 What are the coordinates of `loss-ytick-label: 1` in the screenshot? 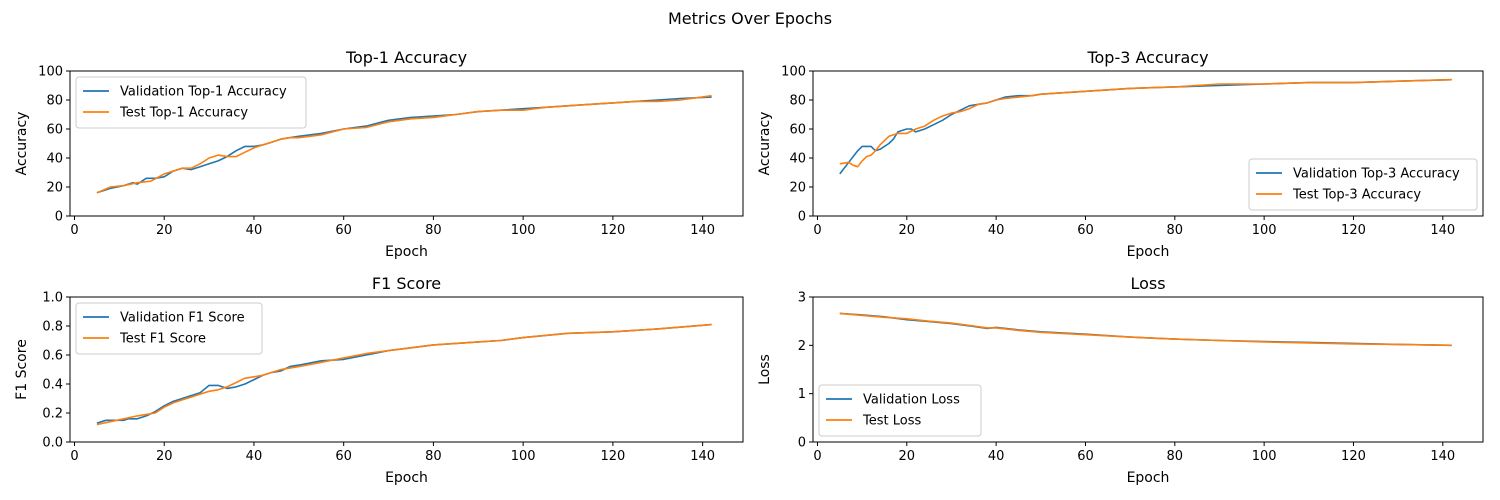 It's located at (802, 394).